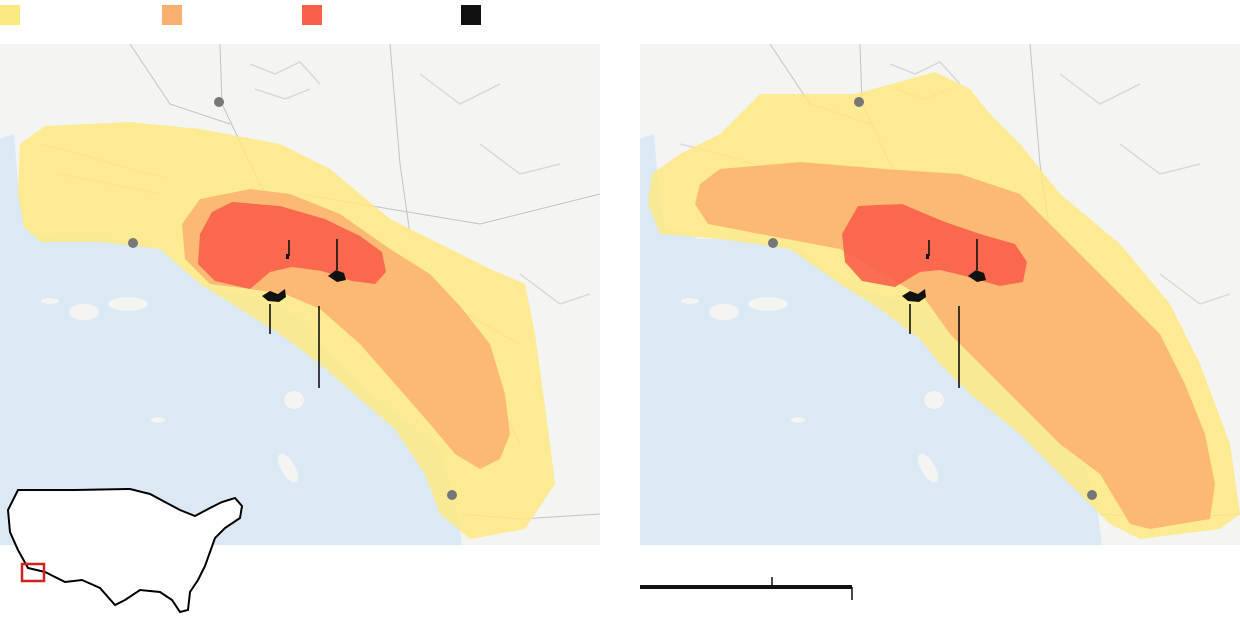 This screenshot has height=629, width=1240. I want to click on scale-bar, so click(750, 590).